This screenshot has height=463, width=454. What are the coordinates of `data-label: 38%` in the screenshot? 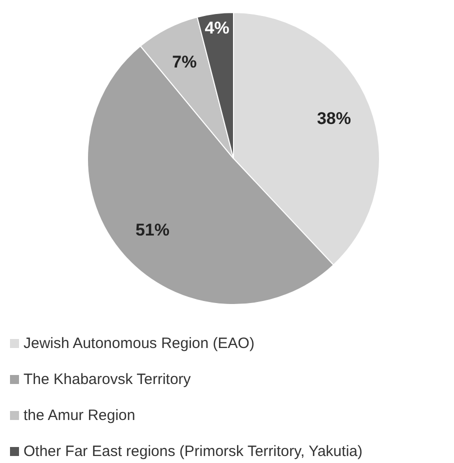 It's located at (333, 118).